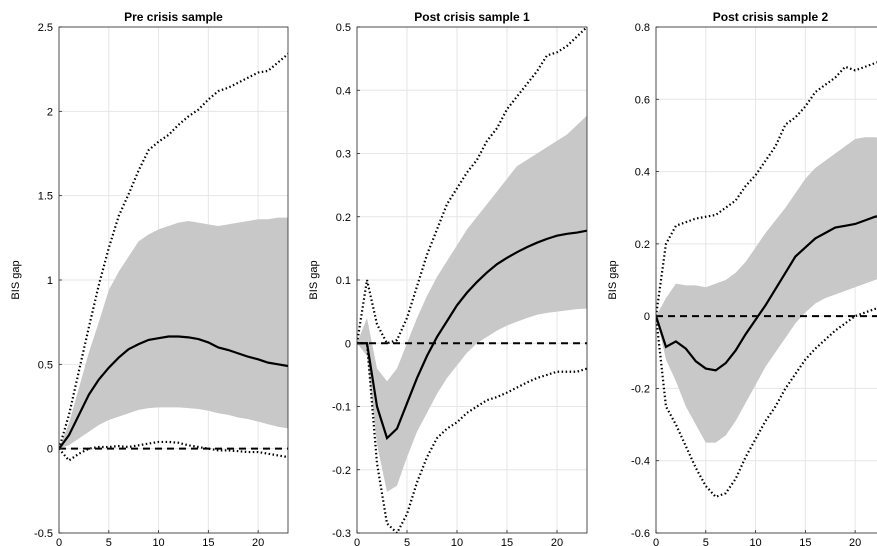 This screenshot has width=877, height=546. I want to click on y-tick-label: 2, so click(50, 112).